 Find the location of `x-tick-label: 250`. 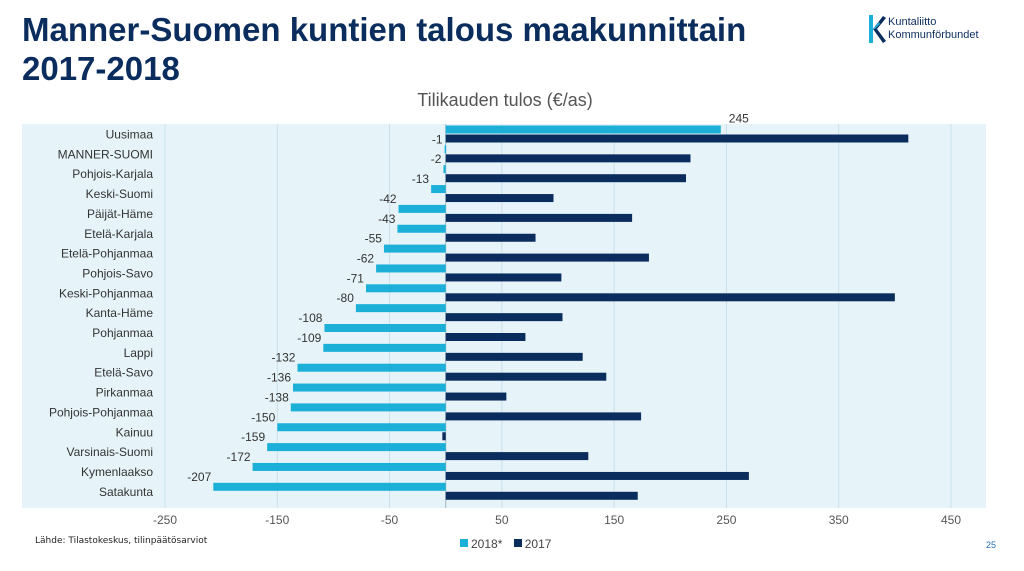

x-tick-label: 250 is located at coordinates (726, 520).